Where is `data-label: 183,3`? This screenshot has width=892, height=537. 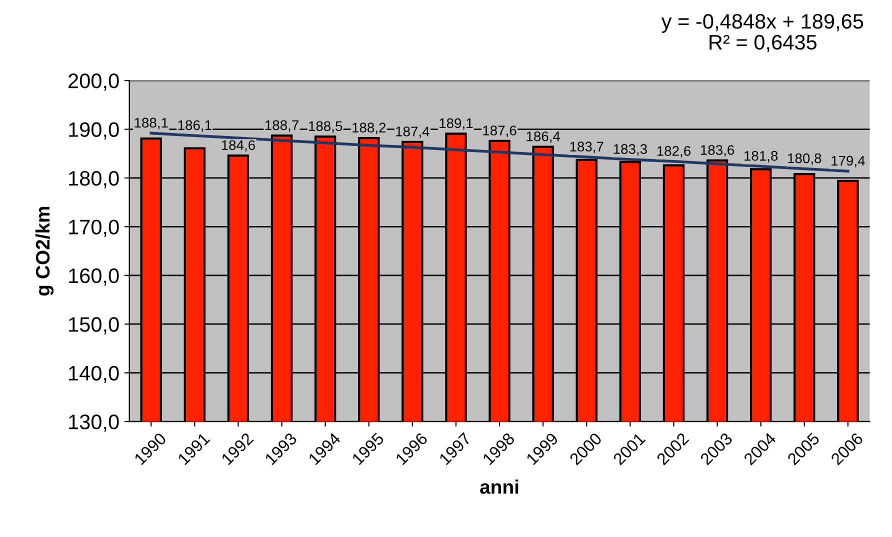
data-label: 183,3 is located at coordinates (630, 150).